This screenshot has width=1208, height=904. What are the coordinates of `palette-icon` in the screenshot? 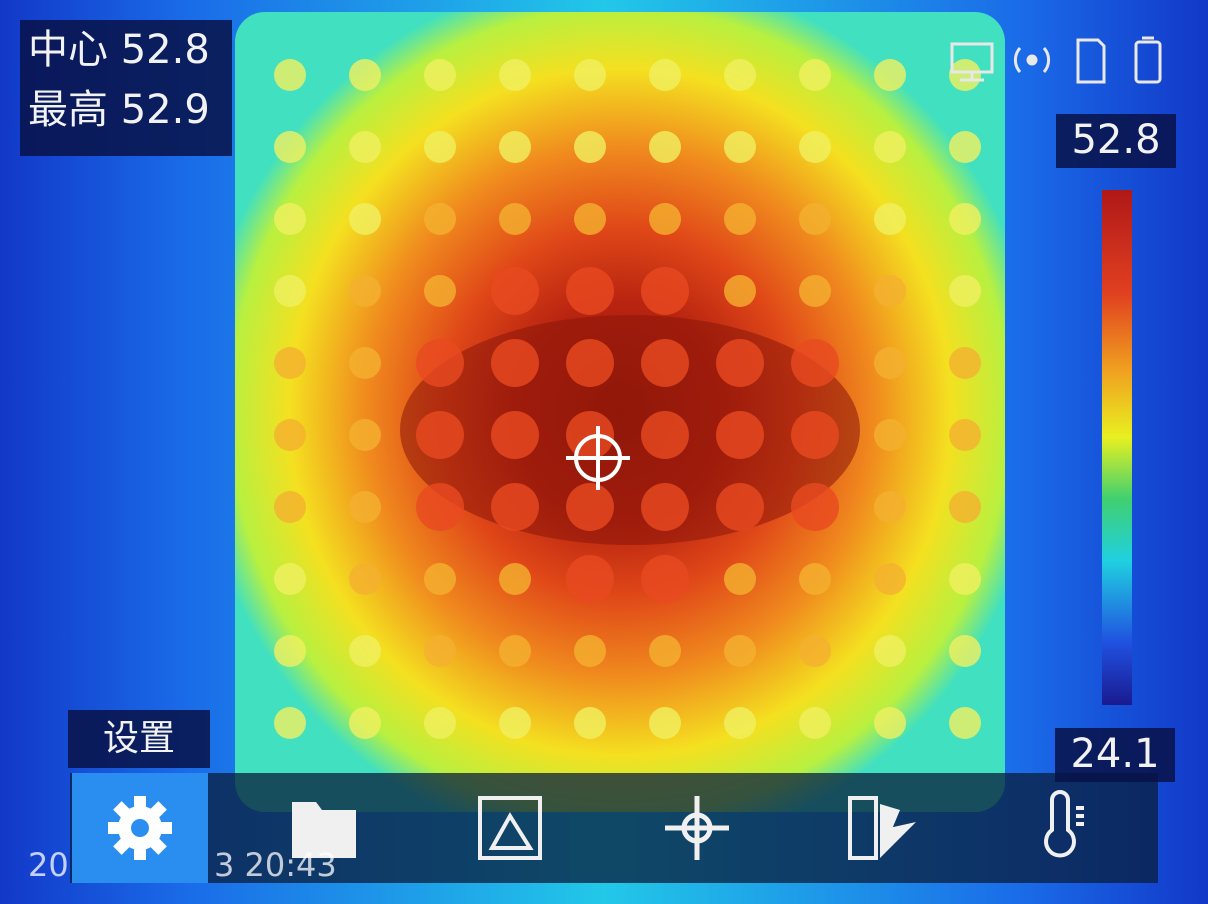 It's located at (882, 828).